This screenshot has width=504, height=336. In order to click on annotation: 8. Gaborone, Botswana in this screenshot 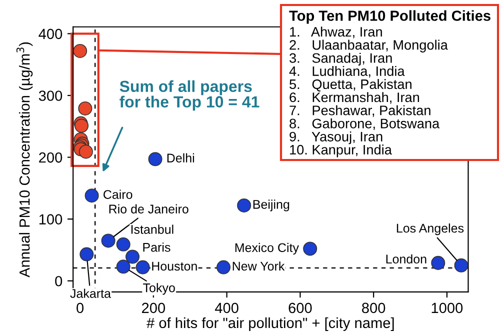, I will do `click(365, 124)`.